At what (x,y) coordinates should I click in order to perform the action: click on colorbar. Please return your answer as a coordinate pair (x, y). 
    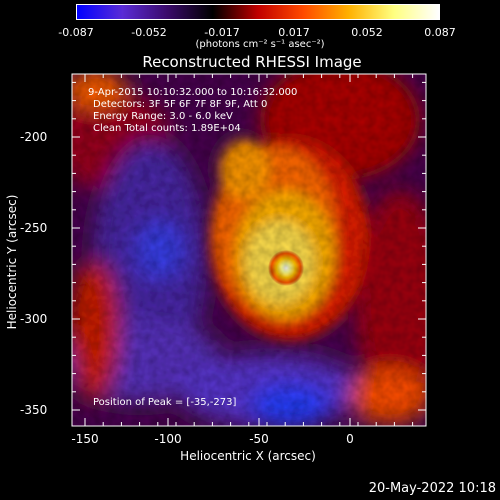
    Looking at the image, I should click on (258, 12).